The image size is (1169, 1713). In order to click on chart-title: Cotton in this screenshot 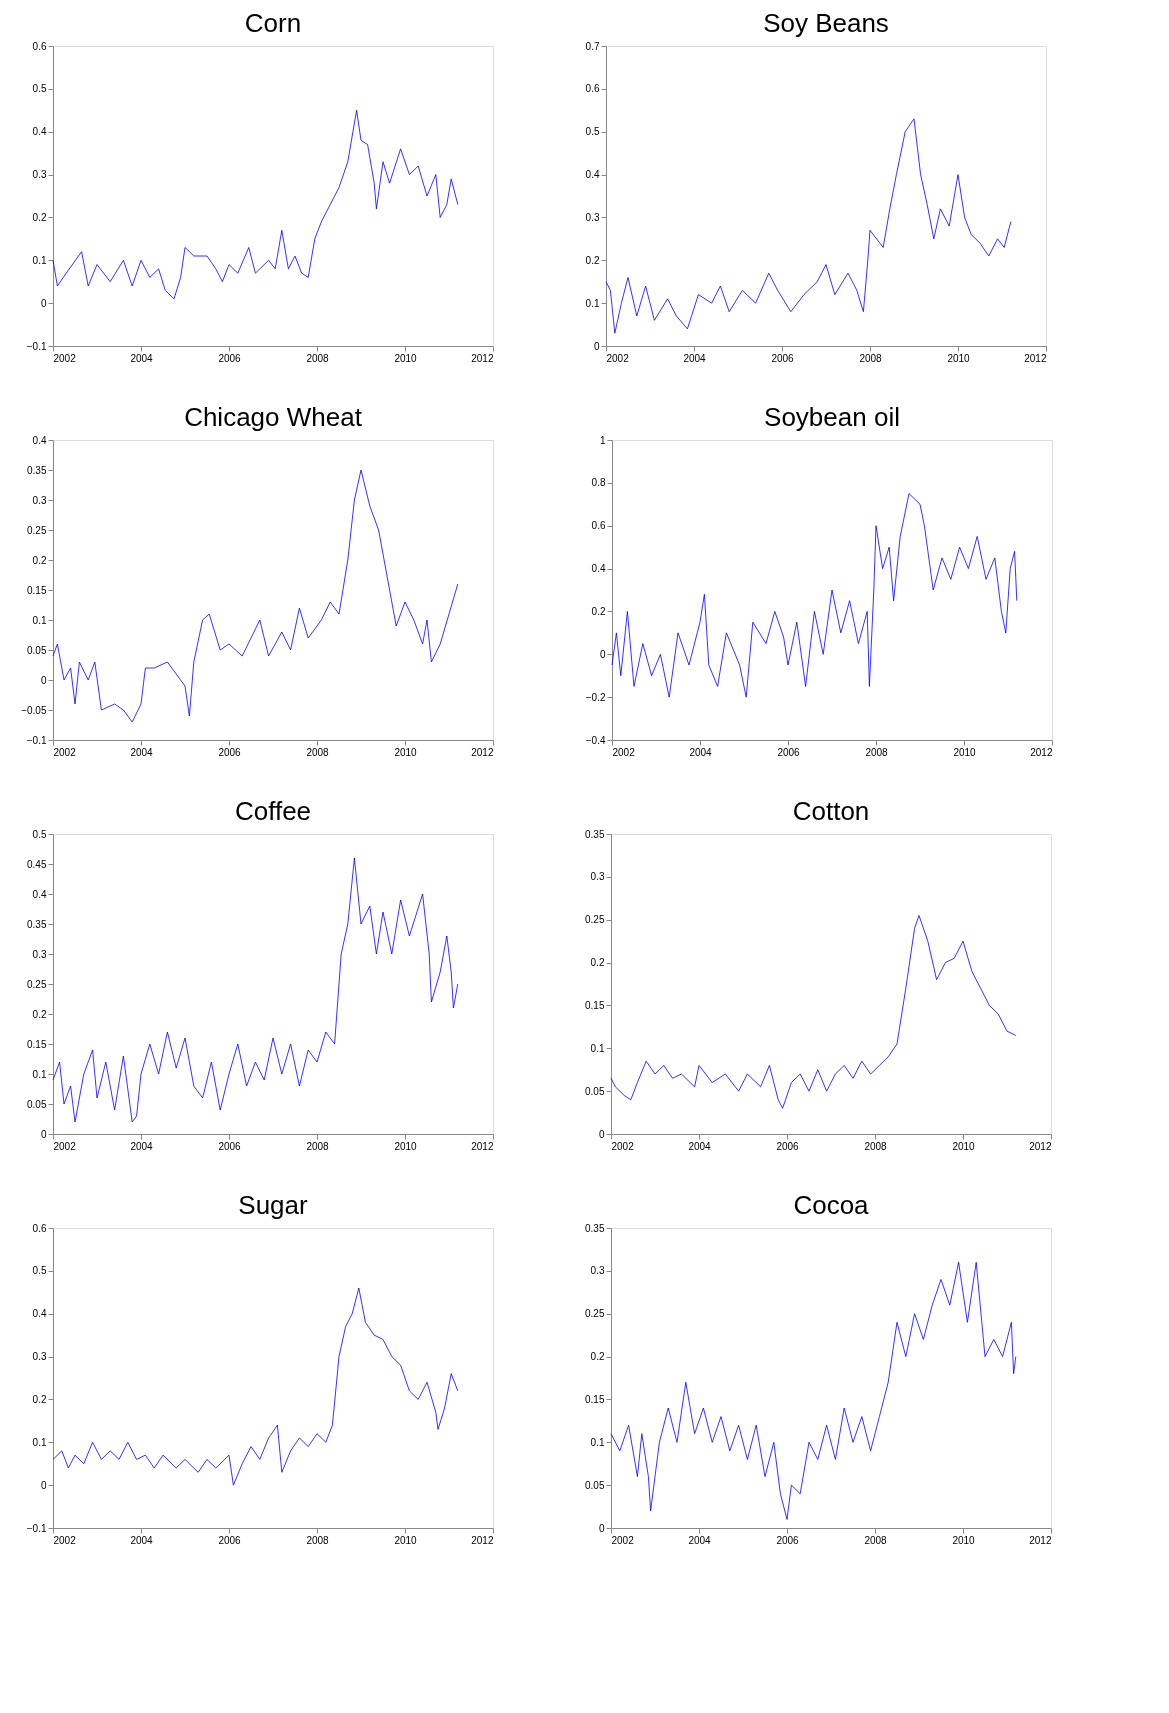, I will do `click(831, 811)`.